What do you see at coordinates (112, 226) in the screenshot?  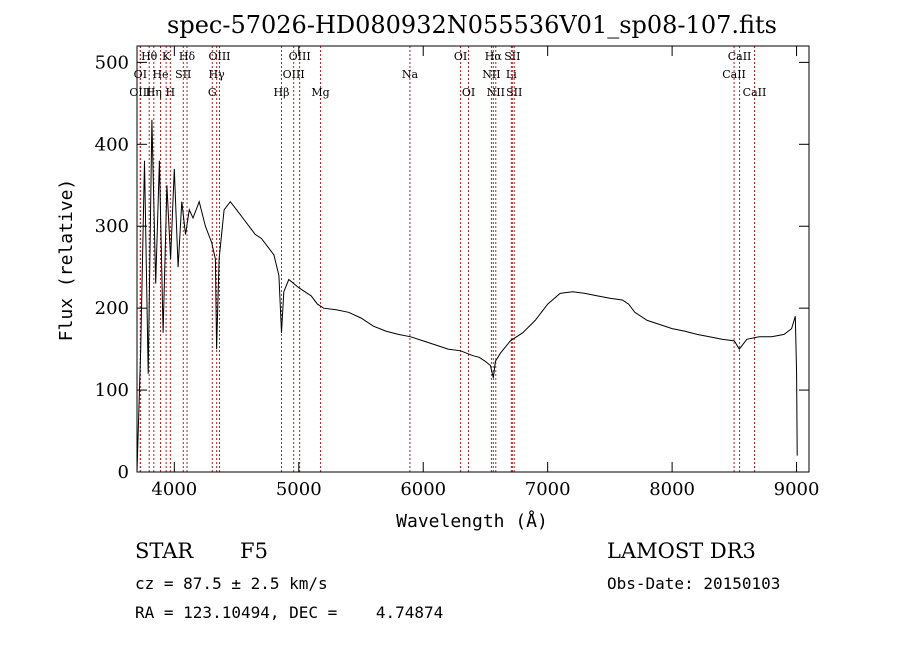 I see `y-tick-label: 300` at bounding box center [112, 226].